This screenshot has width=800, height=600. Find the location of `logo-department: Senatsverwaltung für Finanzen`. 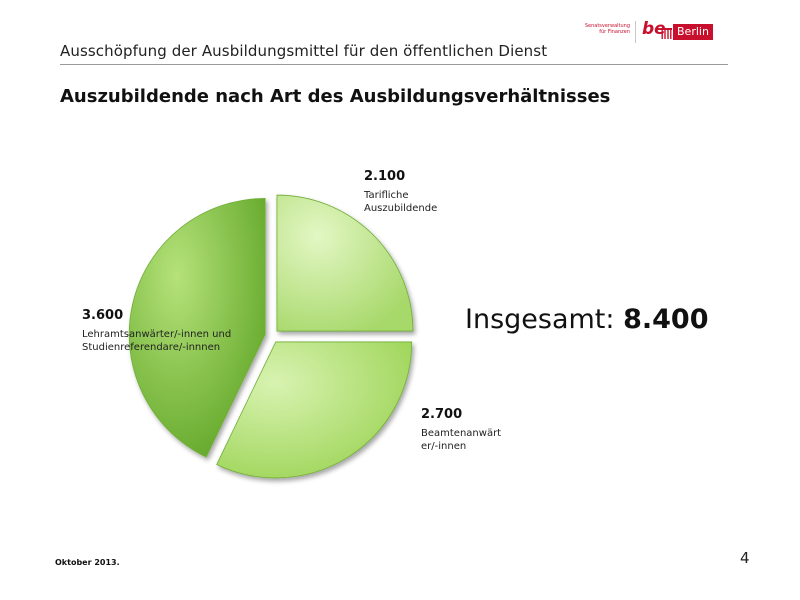

logo-department: Senatsverwaltung für Finanzen is located at coordinates (606, 29).